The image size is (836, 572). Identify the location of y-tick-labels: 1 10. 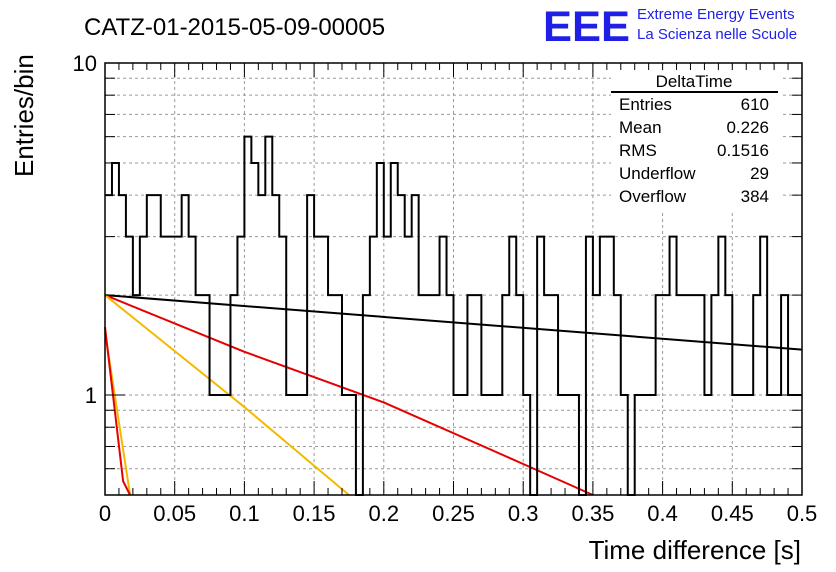
(85, 229).